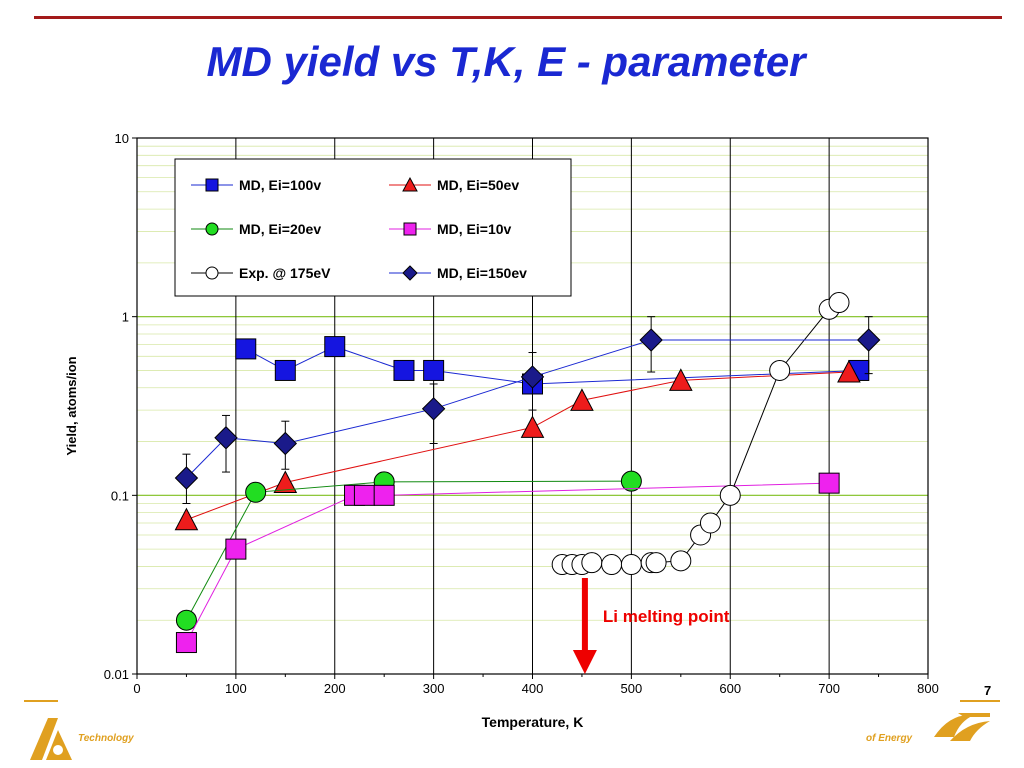 This screenshot has width=1024, height=768. What do you see at coordinates (373, 227) in the screenshot?
I see `legend-box` at bounding box center [373, 227].